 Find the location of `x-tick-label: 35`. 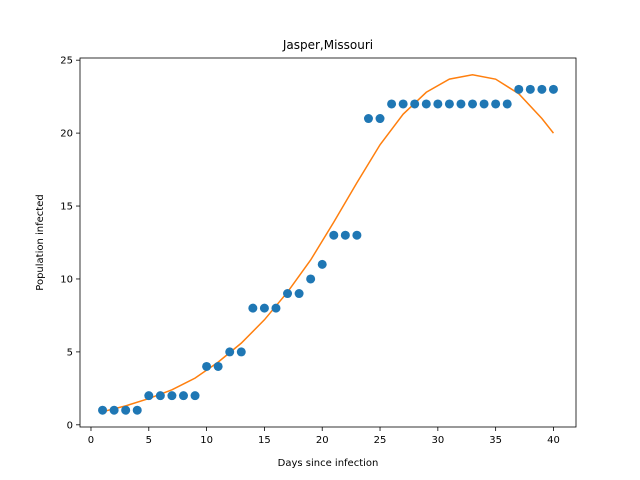

x-tick-label: 35 is located at coordinates (495, 440).